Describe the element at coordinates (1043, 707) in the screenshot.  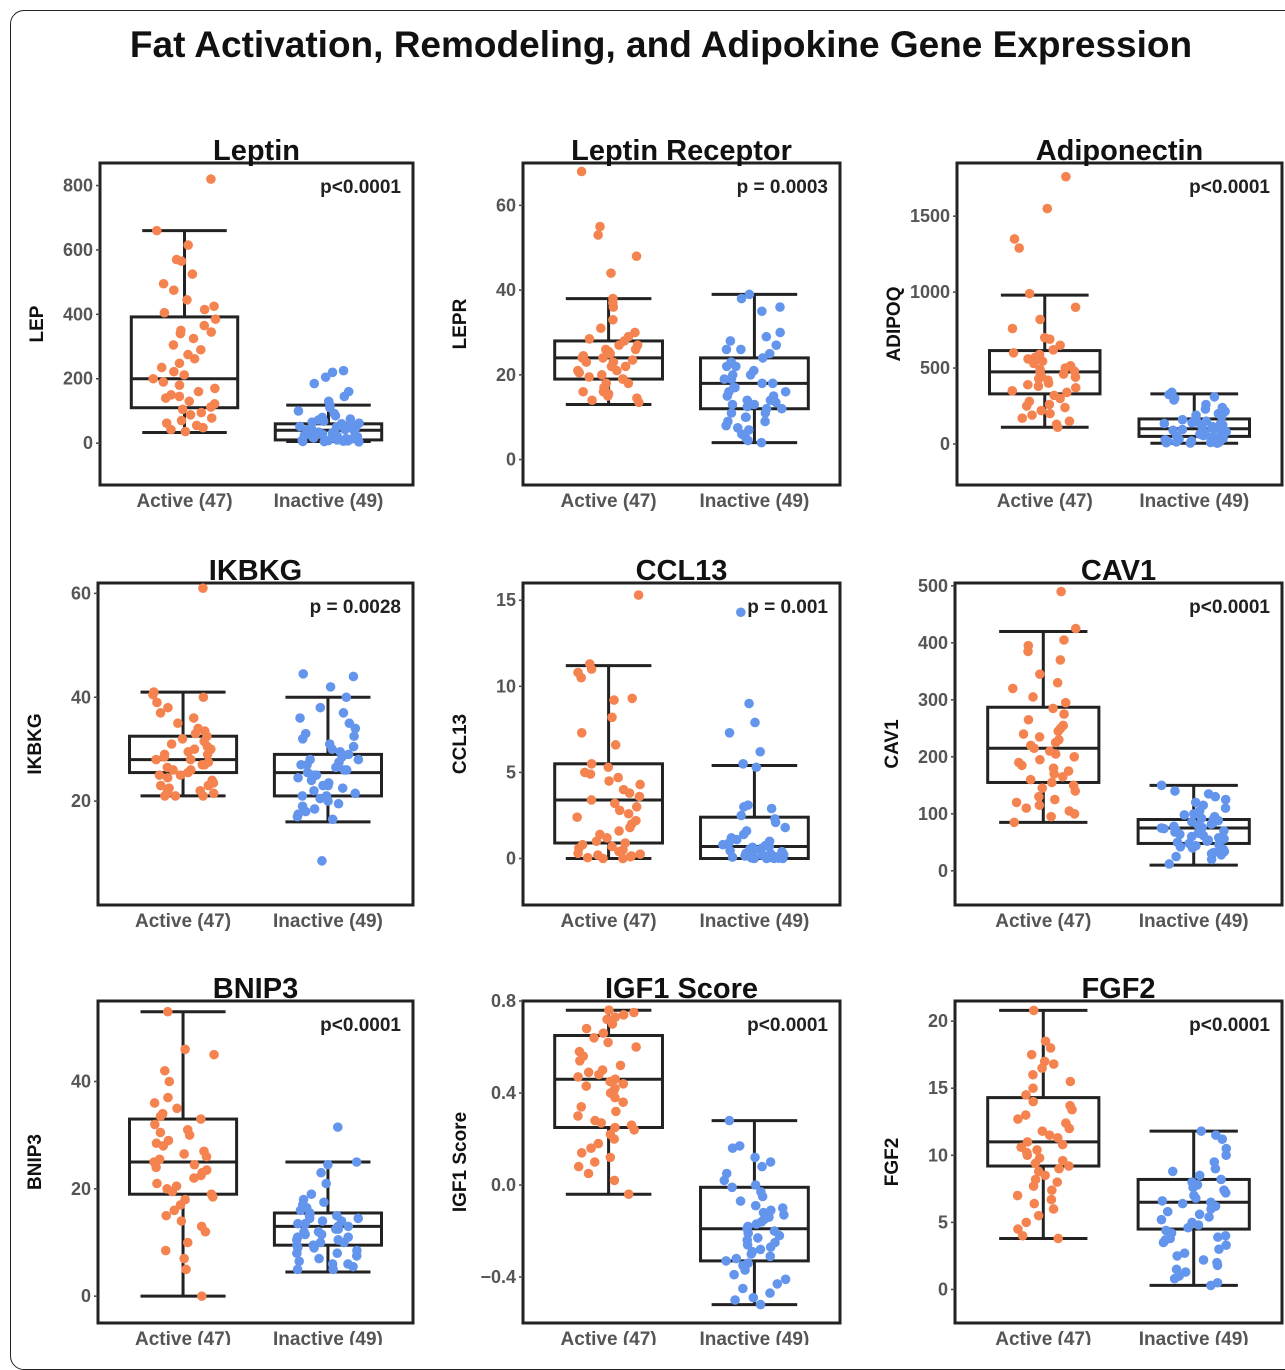
I see `active-group` at that location.